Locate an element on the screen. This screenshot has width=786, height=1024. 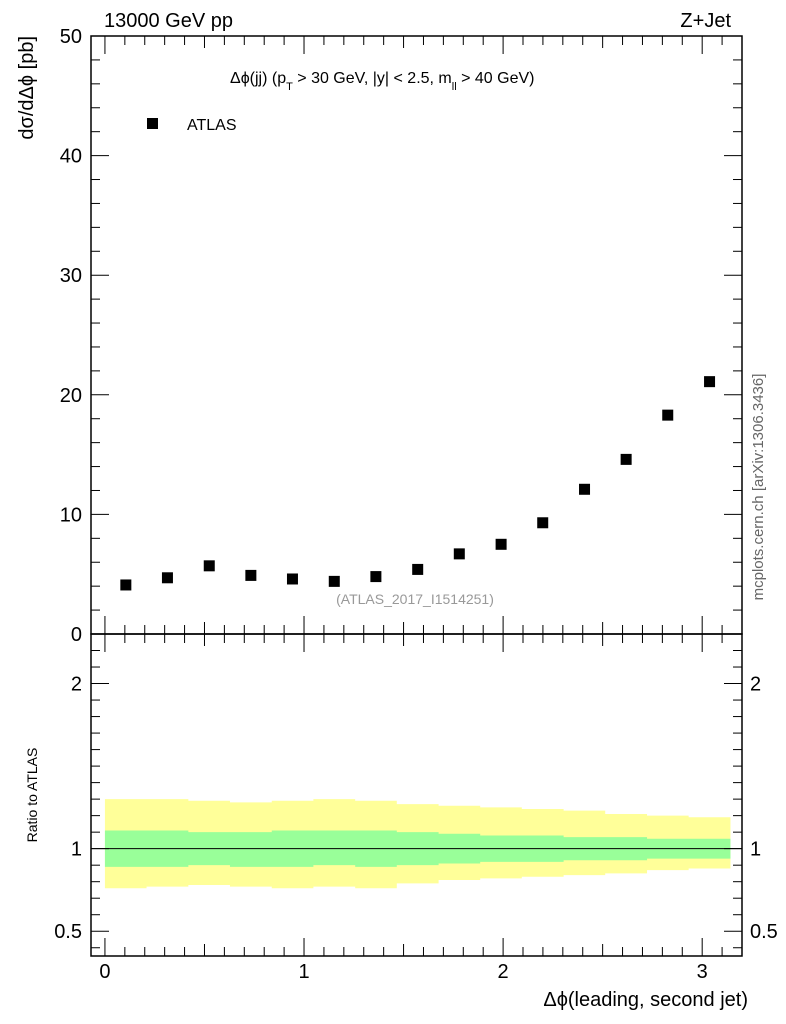
ratio-y-tick-label-right: 1 is located at coordinates (755, 850).